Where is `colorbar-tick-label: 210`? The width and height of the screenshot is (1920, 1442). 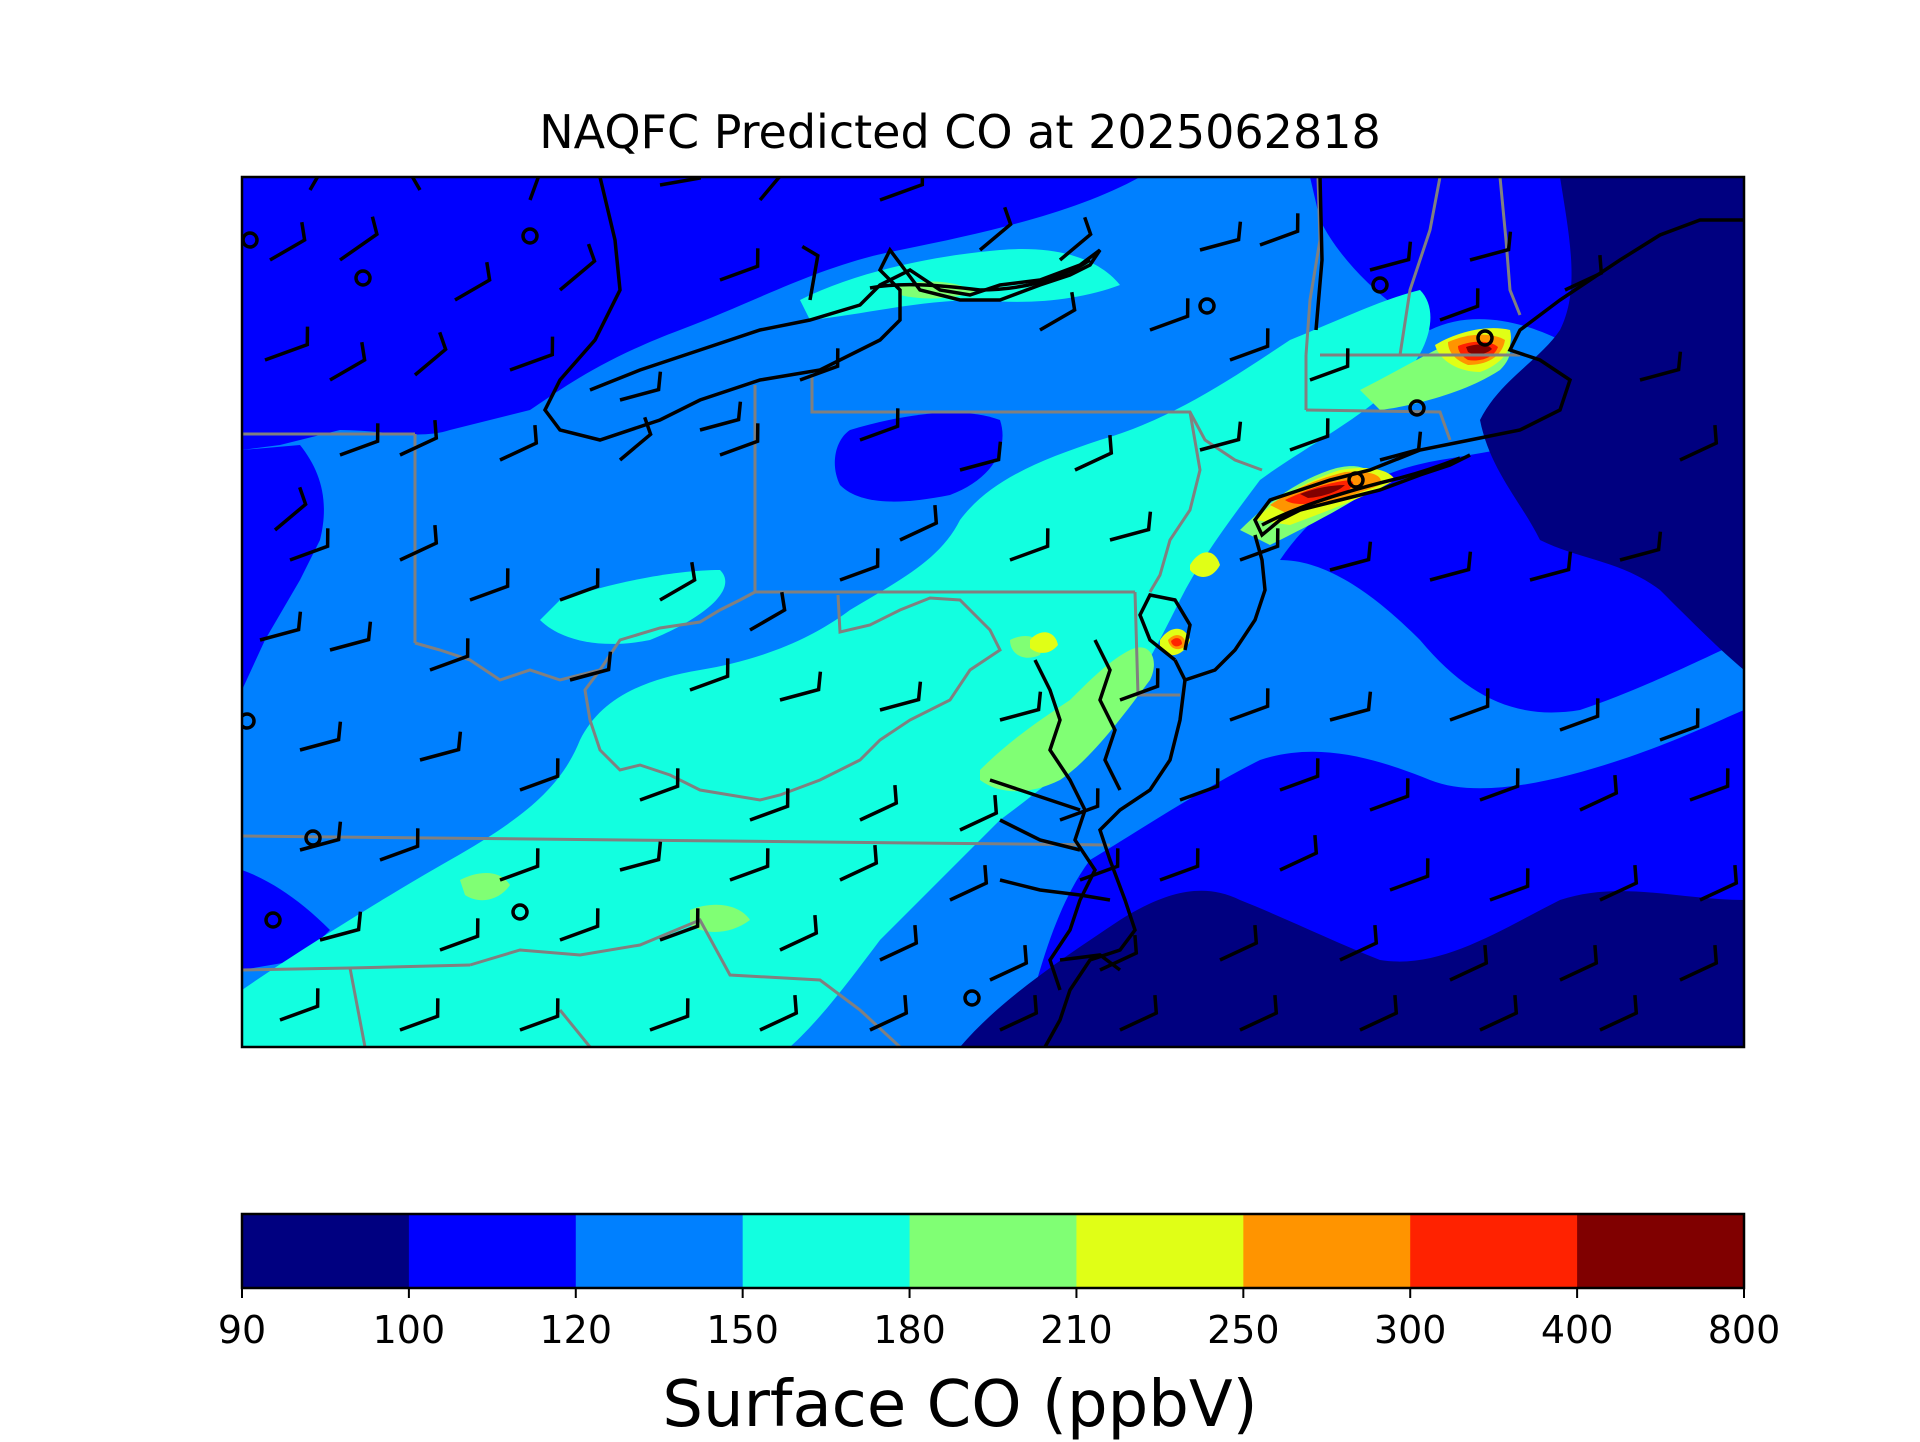
colorbar-tick-label: 210 is located at coordinates (1076, 1330).